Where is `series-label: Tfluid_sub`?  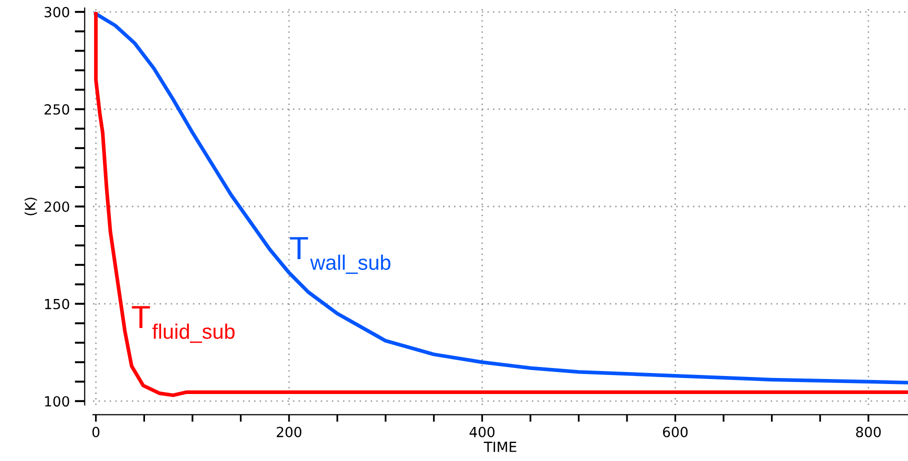
series-label: Tfluid_sub is located at coordinates (183, 324).